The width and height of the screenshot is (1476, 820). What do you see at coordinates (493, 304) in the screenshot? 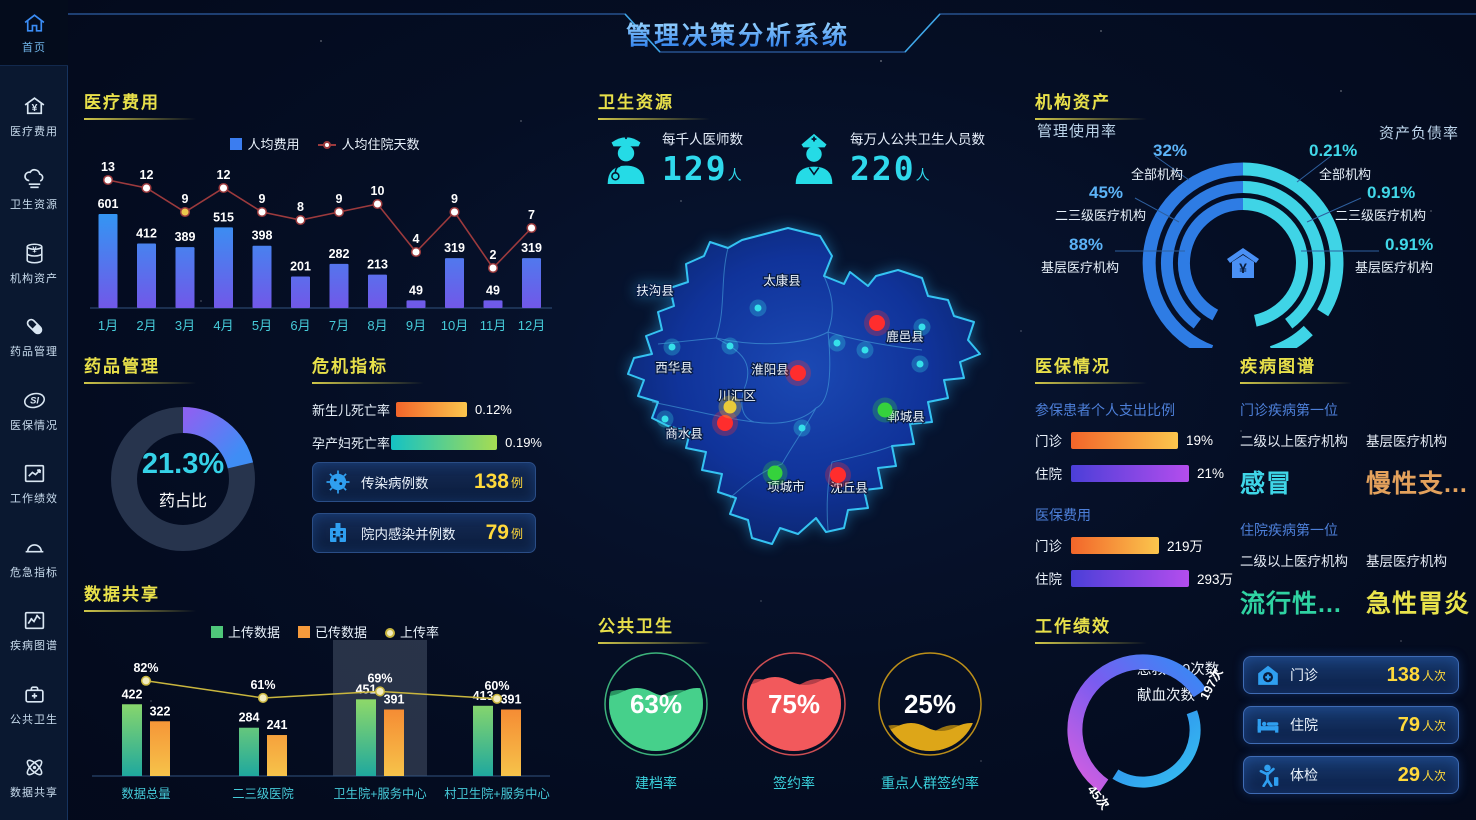
I see `bar-11月` at bounding box center [493, 304].